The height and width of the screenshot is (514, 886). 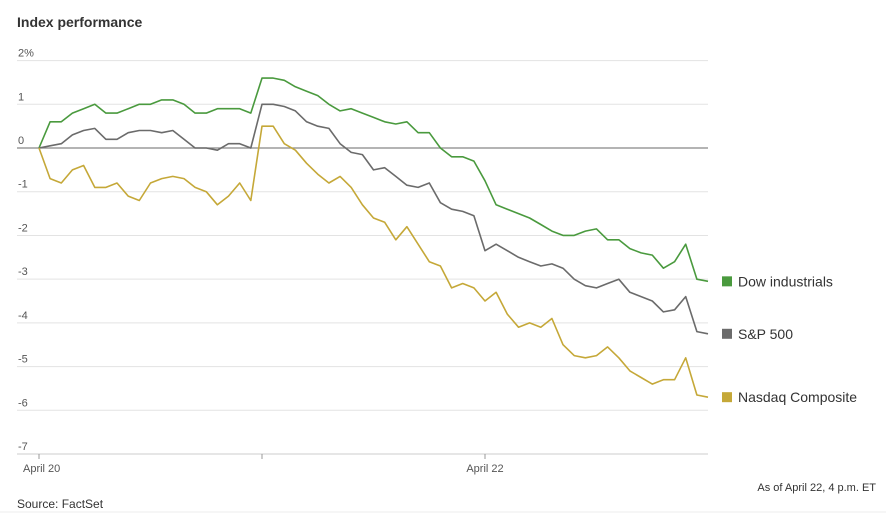 I want to click on y-tick-label: -1, so click(x=23, y=185).